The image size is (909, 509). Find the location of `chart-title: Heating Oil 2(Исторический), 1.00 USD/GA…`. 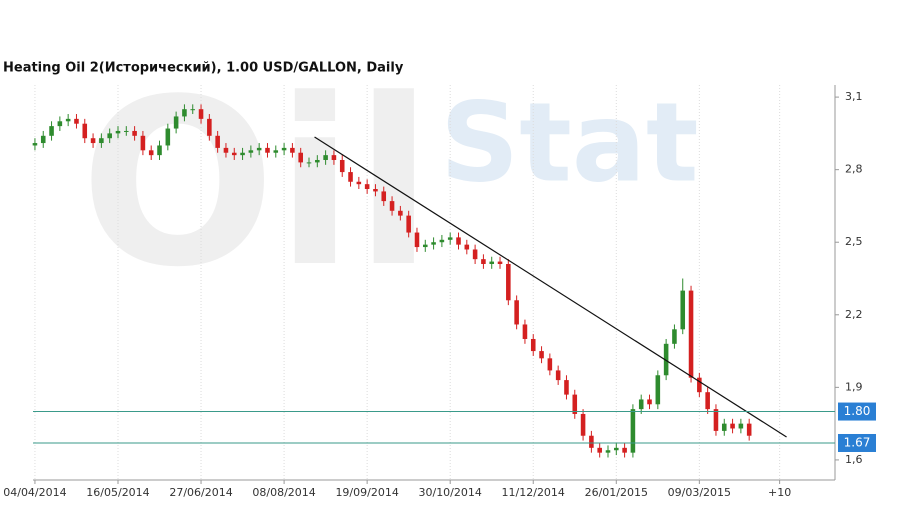

chart-title: Heating Oil 2(Исторический), 1.00 USD/GA… is located at coordinates (203, 68).